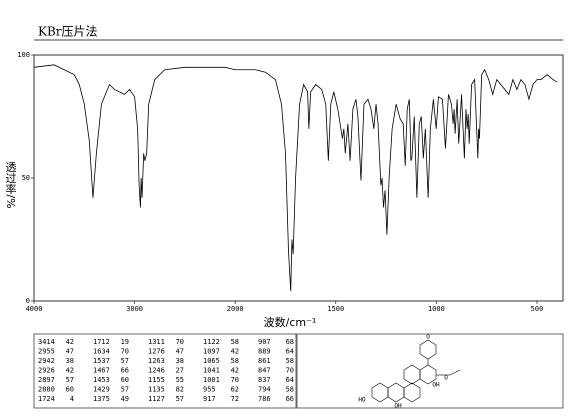  What do you see at coordinates (180, 390) in the screenshot?
I see `peak-transmittance: 82` at bounding box center [180, 390].